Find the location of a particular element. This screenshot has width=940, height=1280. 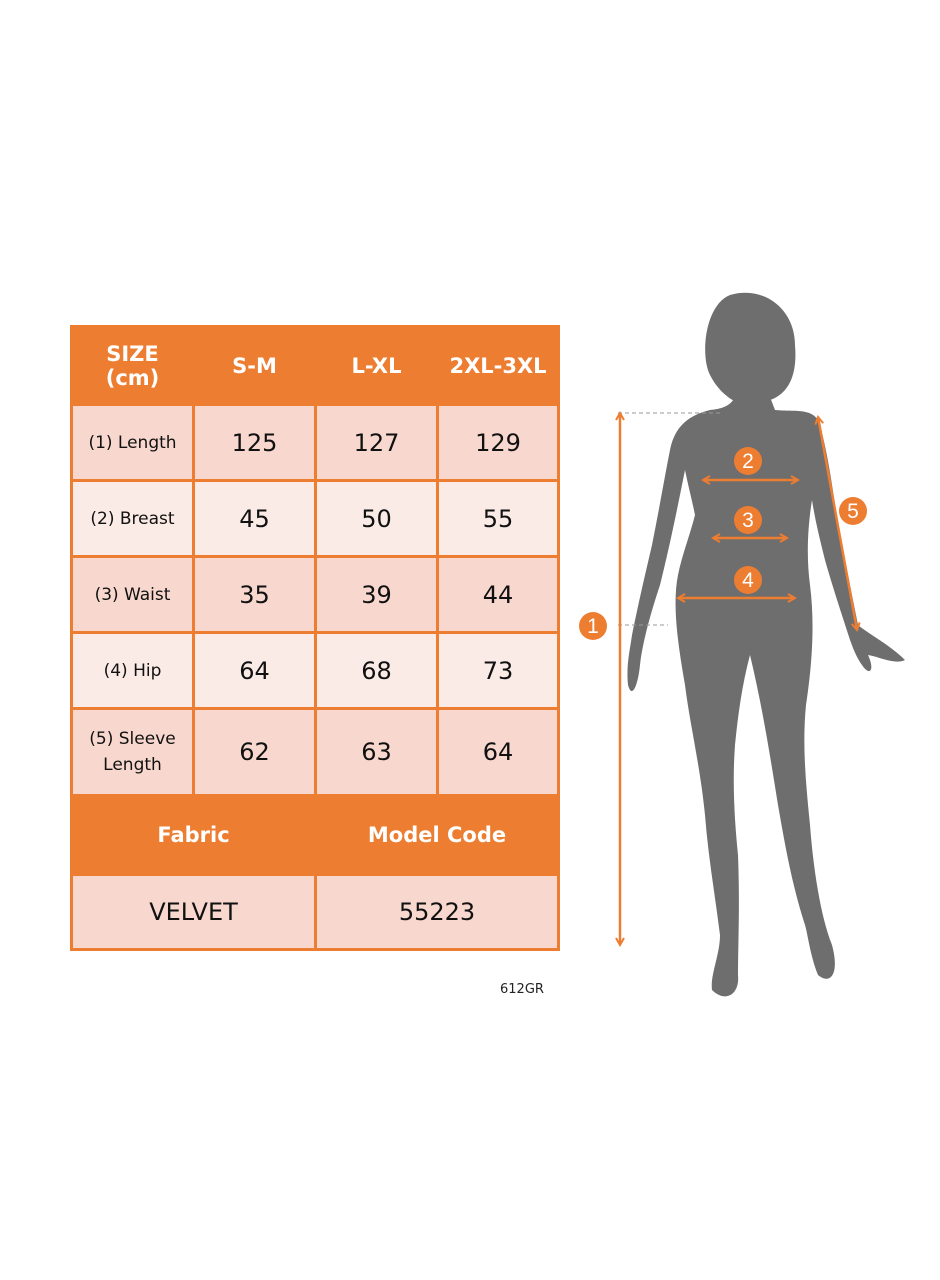

col-header: S-M is located at coordinates (254, 365).